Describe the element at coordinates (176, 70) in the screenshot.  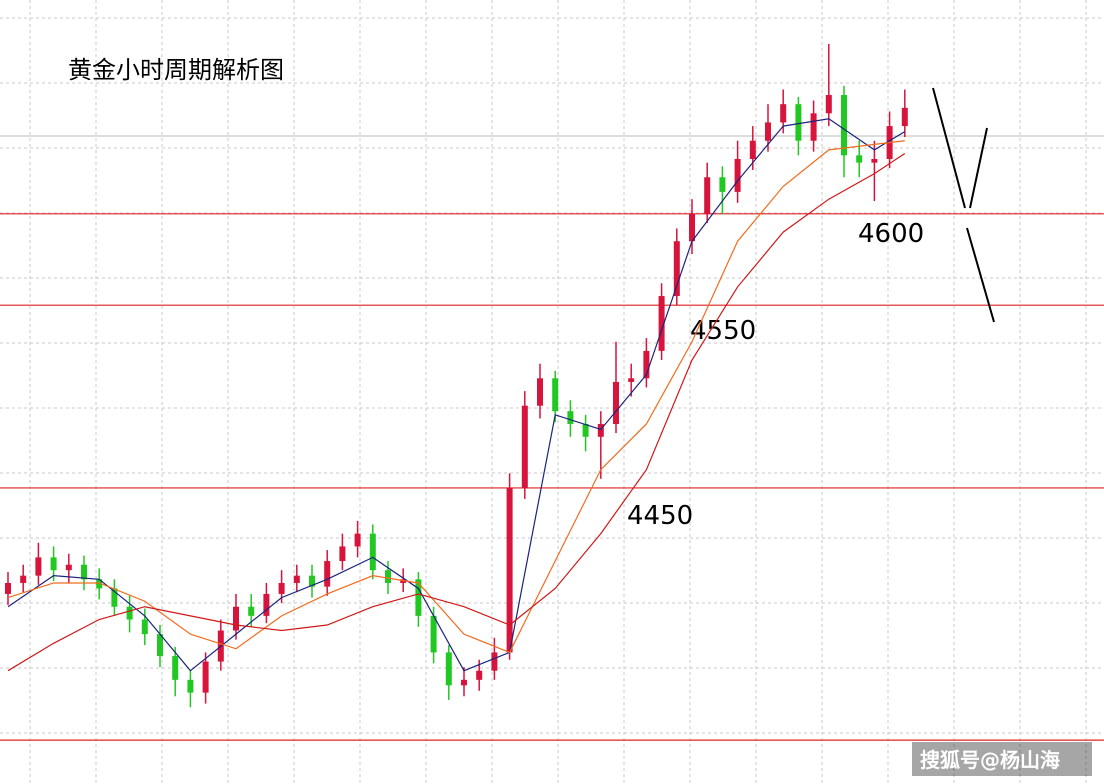
I see `chart-title: 黄金小时周期解析图` at that location.